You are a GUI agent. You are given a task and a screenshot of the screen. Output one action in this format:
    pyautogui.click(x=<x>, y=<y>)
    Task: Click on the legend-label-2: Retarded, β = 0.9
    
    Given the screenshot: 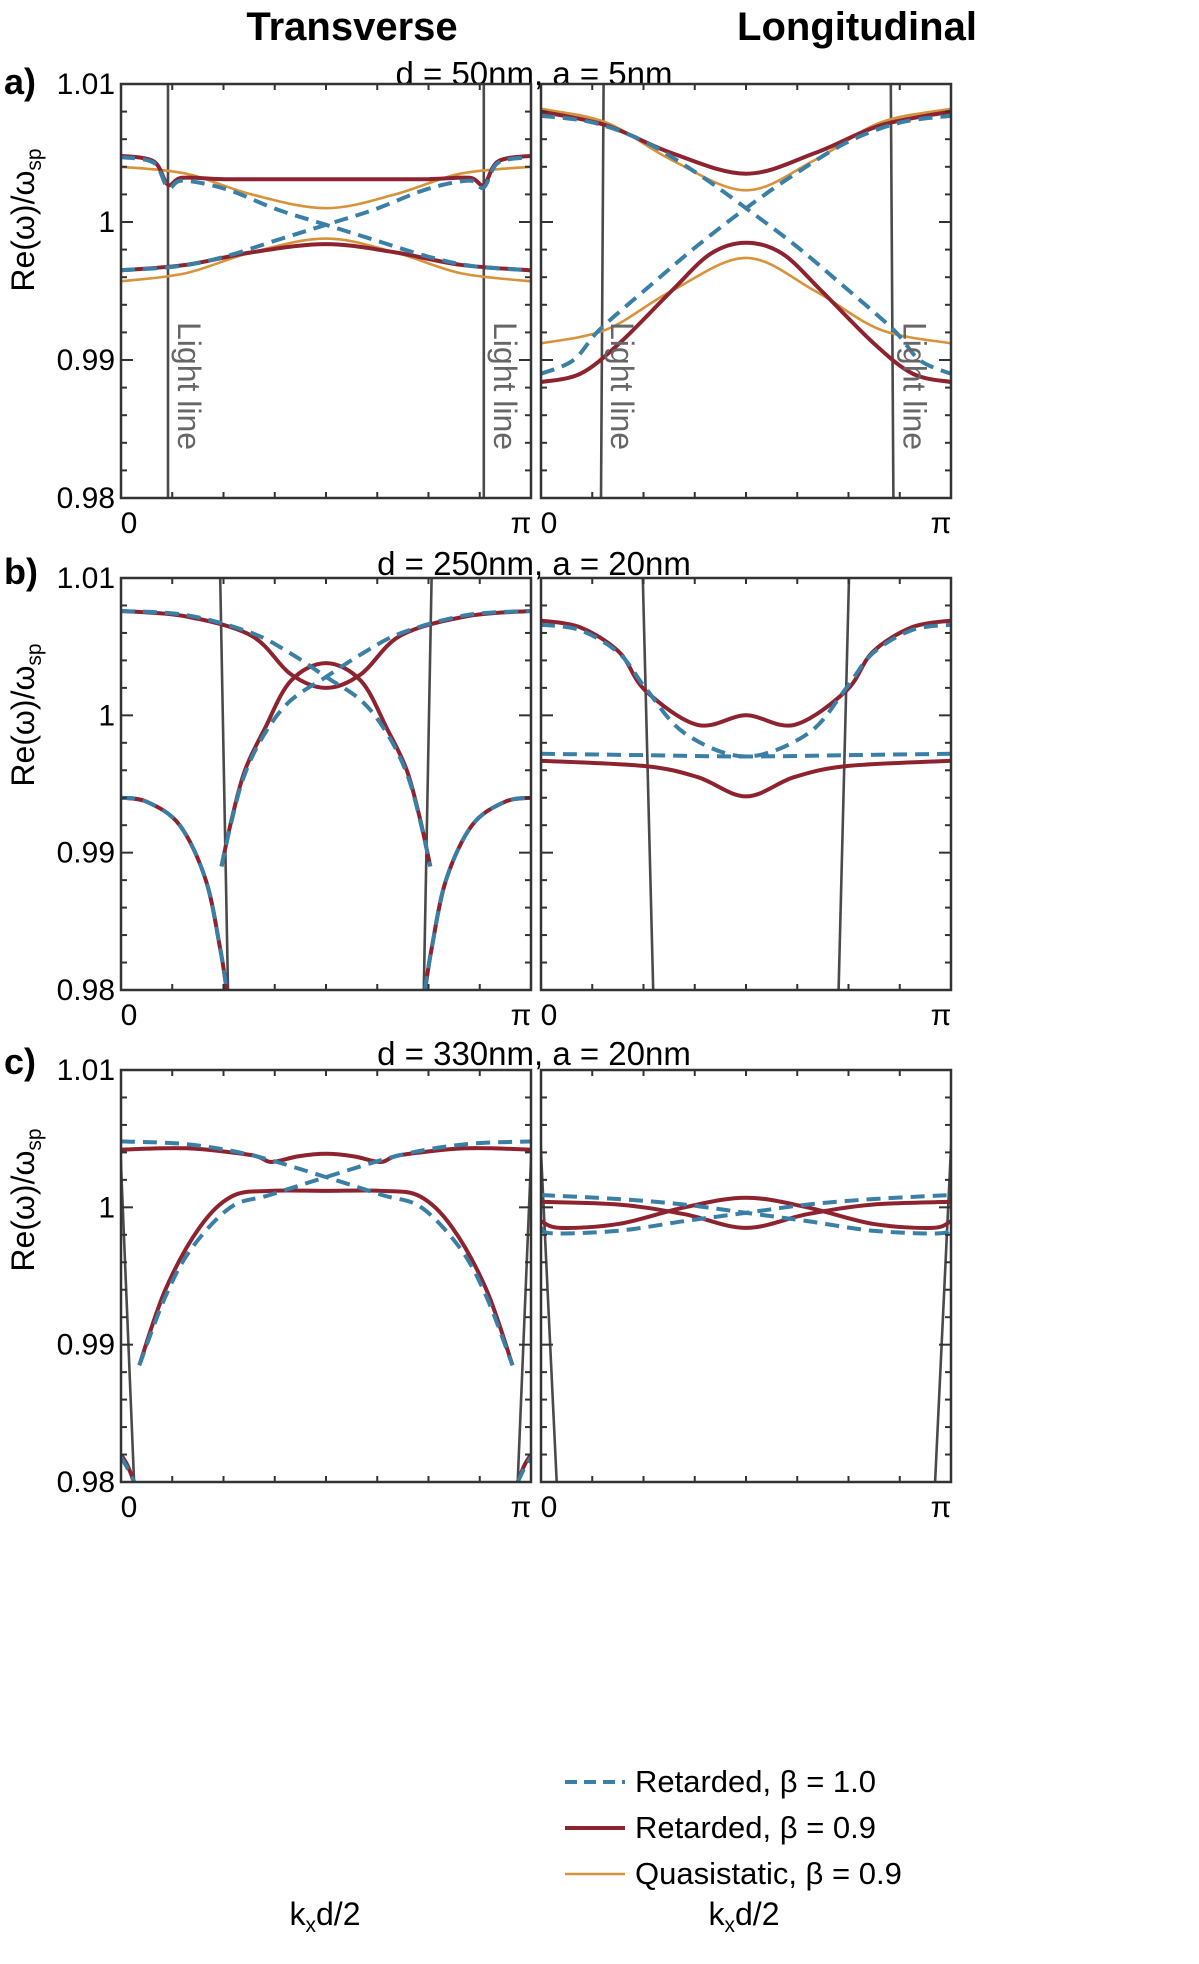 What is the action you would take?
    pyautogui.click(x=755, y=1827)
    